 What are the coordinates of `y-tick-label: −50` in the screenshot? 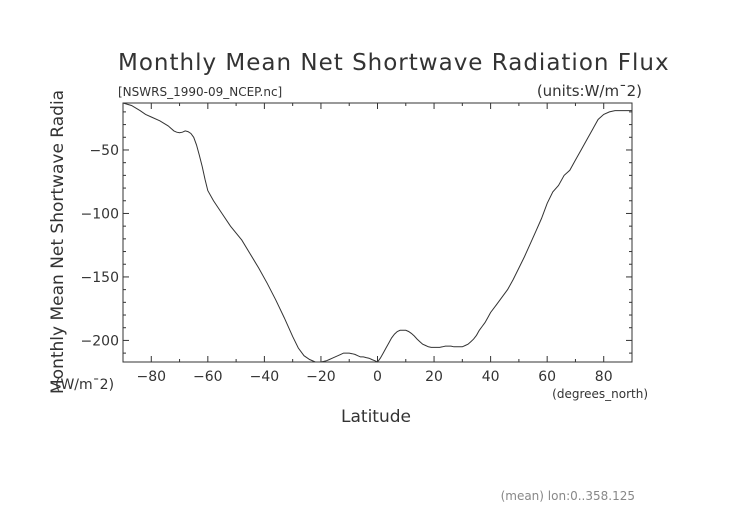 It's located at (104, 151).